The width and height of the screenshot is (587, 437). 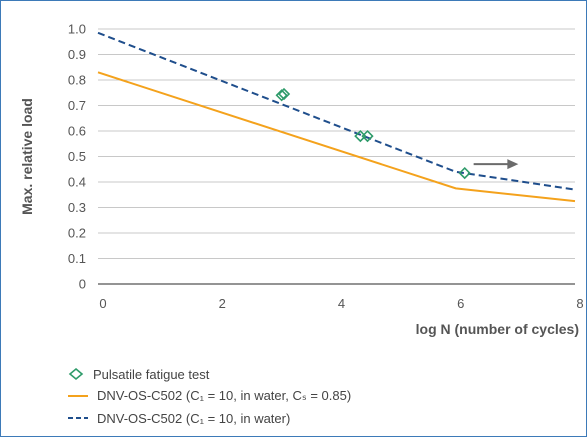 I want to click on y-tick-label: 0.2, so click(x=77, y=233).